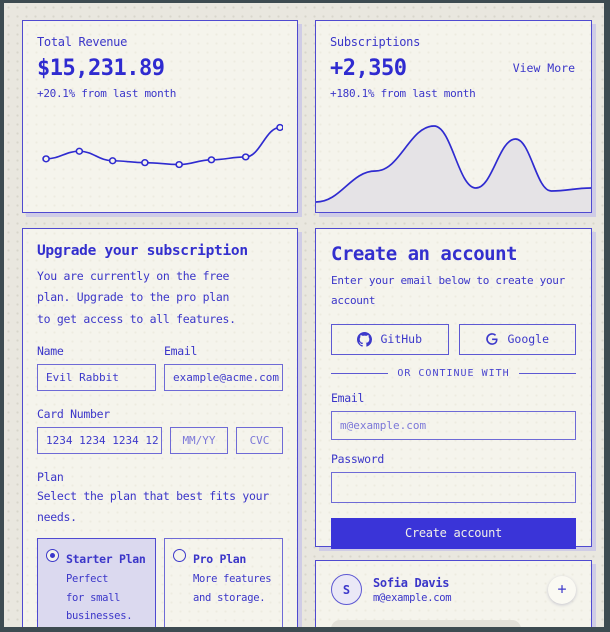 Image resolution: width=610 pixels, height=632 pixels. I want to click on radio-selected-icon, so click(52, 556).